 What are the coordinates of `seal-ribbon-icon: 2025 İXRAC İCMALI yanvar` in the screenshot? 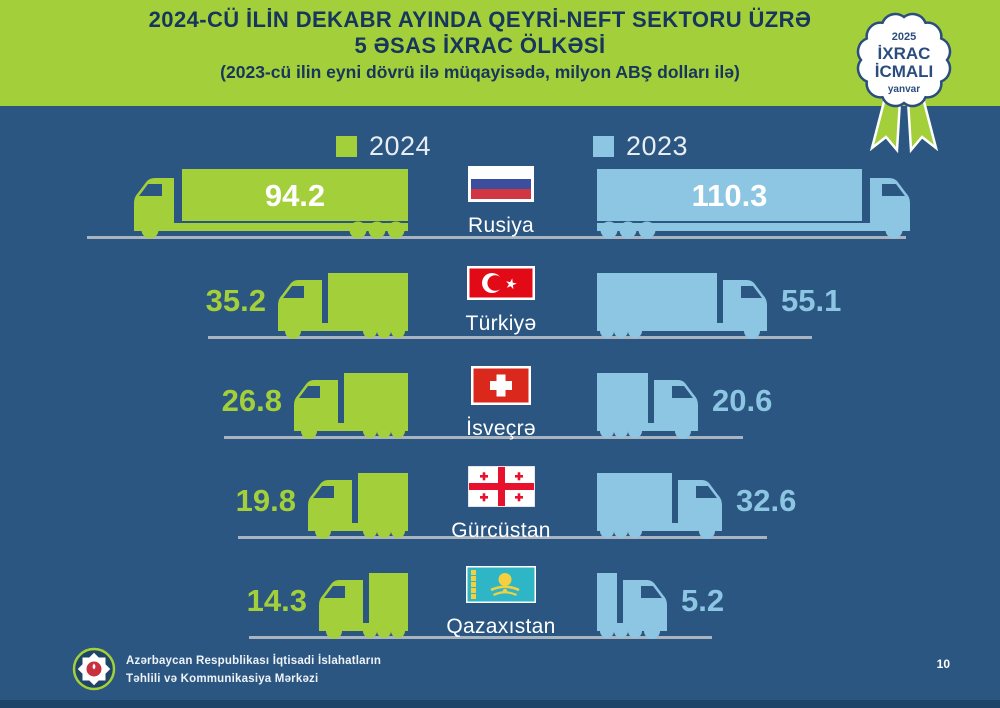 It's located at (904, 83).